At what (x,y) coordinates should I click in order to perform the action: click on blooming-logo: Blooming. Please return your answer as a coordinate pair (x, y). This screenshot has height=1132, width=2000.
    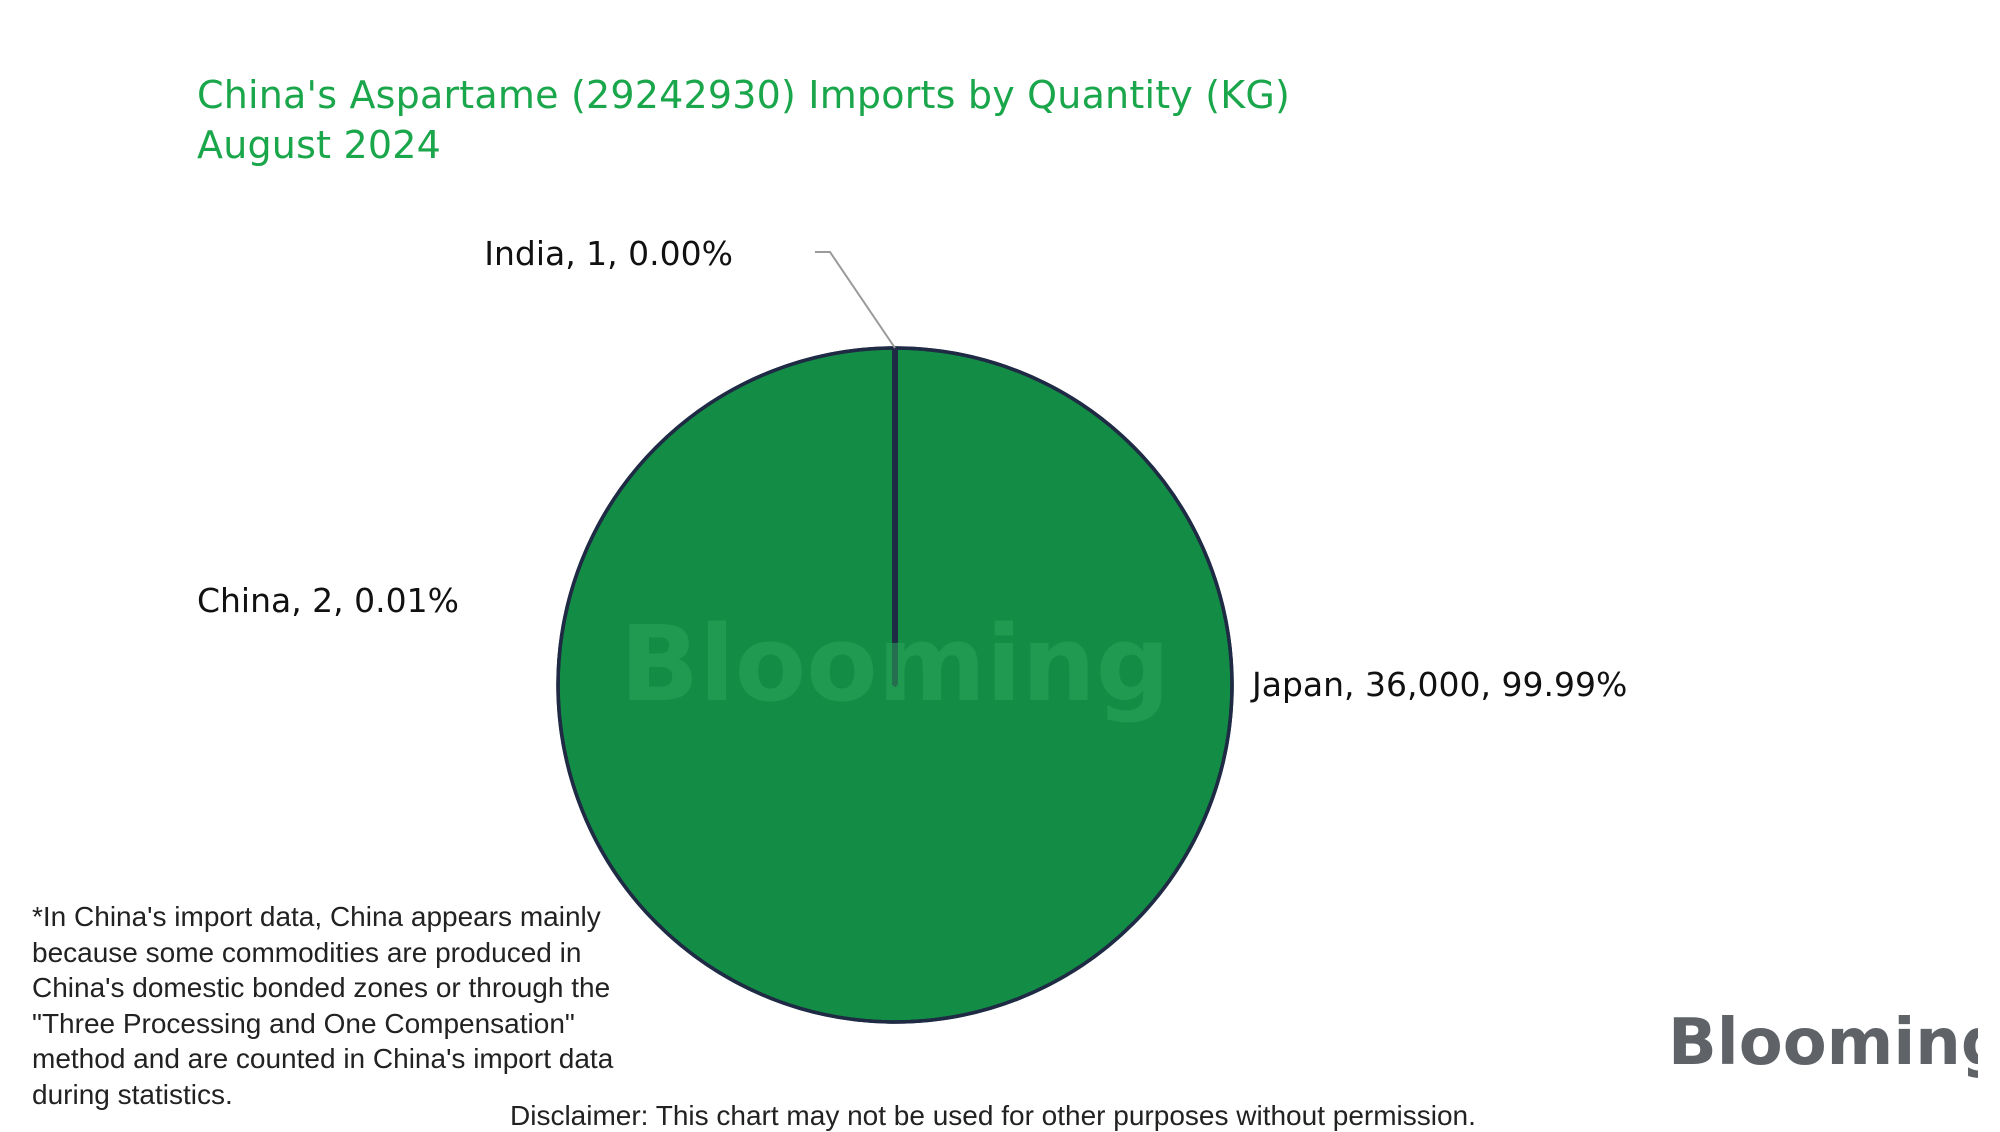
    Looking at the image, I should click on (1823, 1043).